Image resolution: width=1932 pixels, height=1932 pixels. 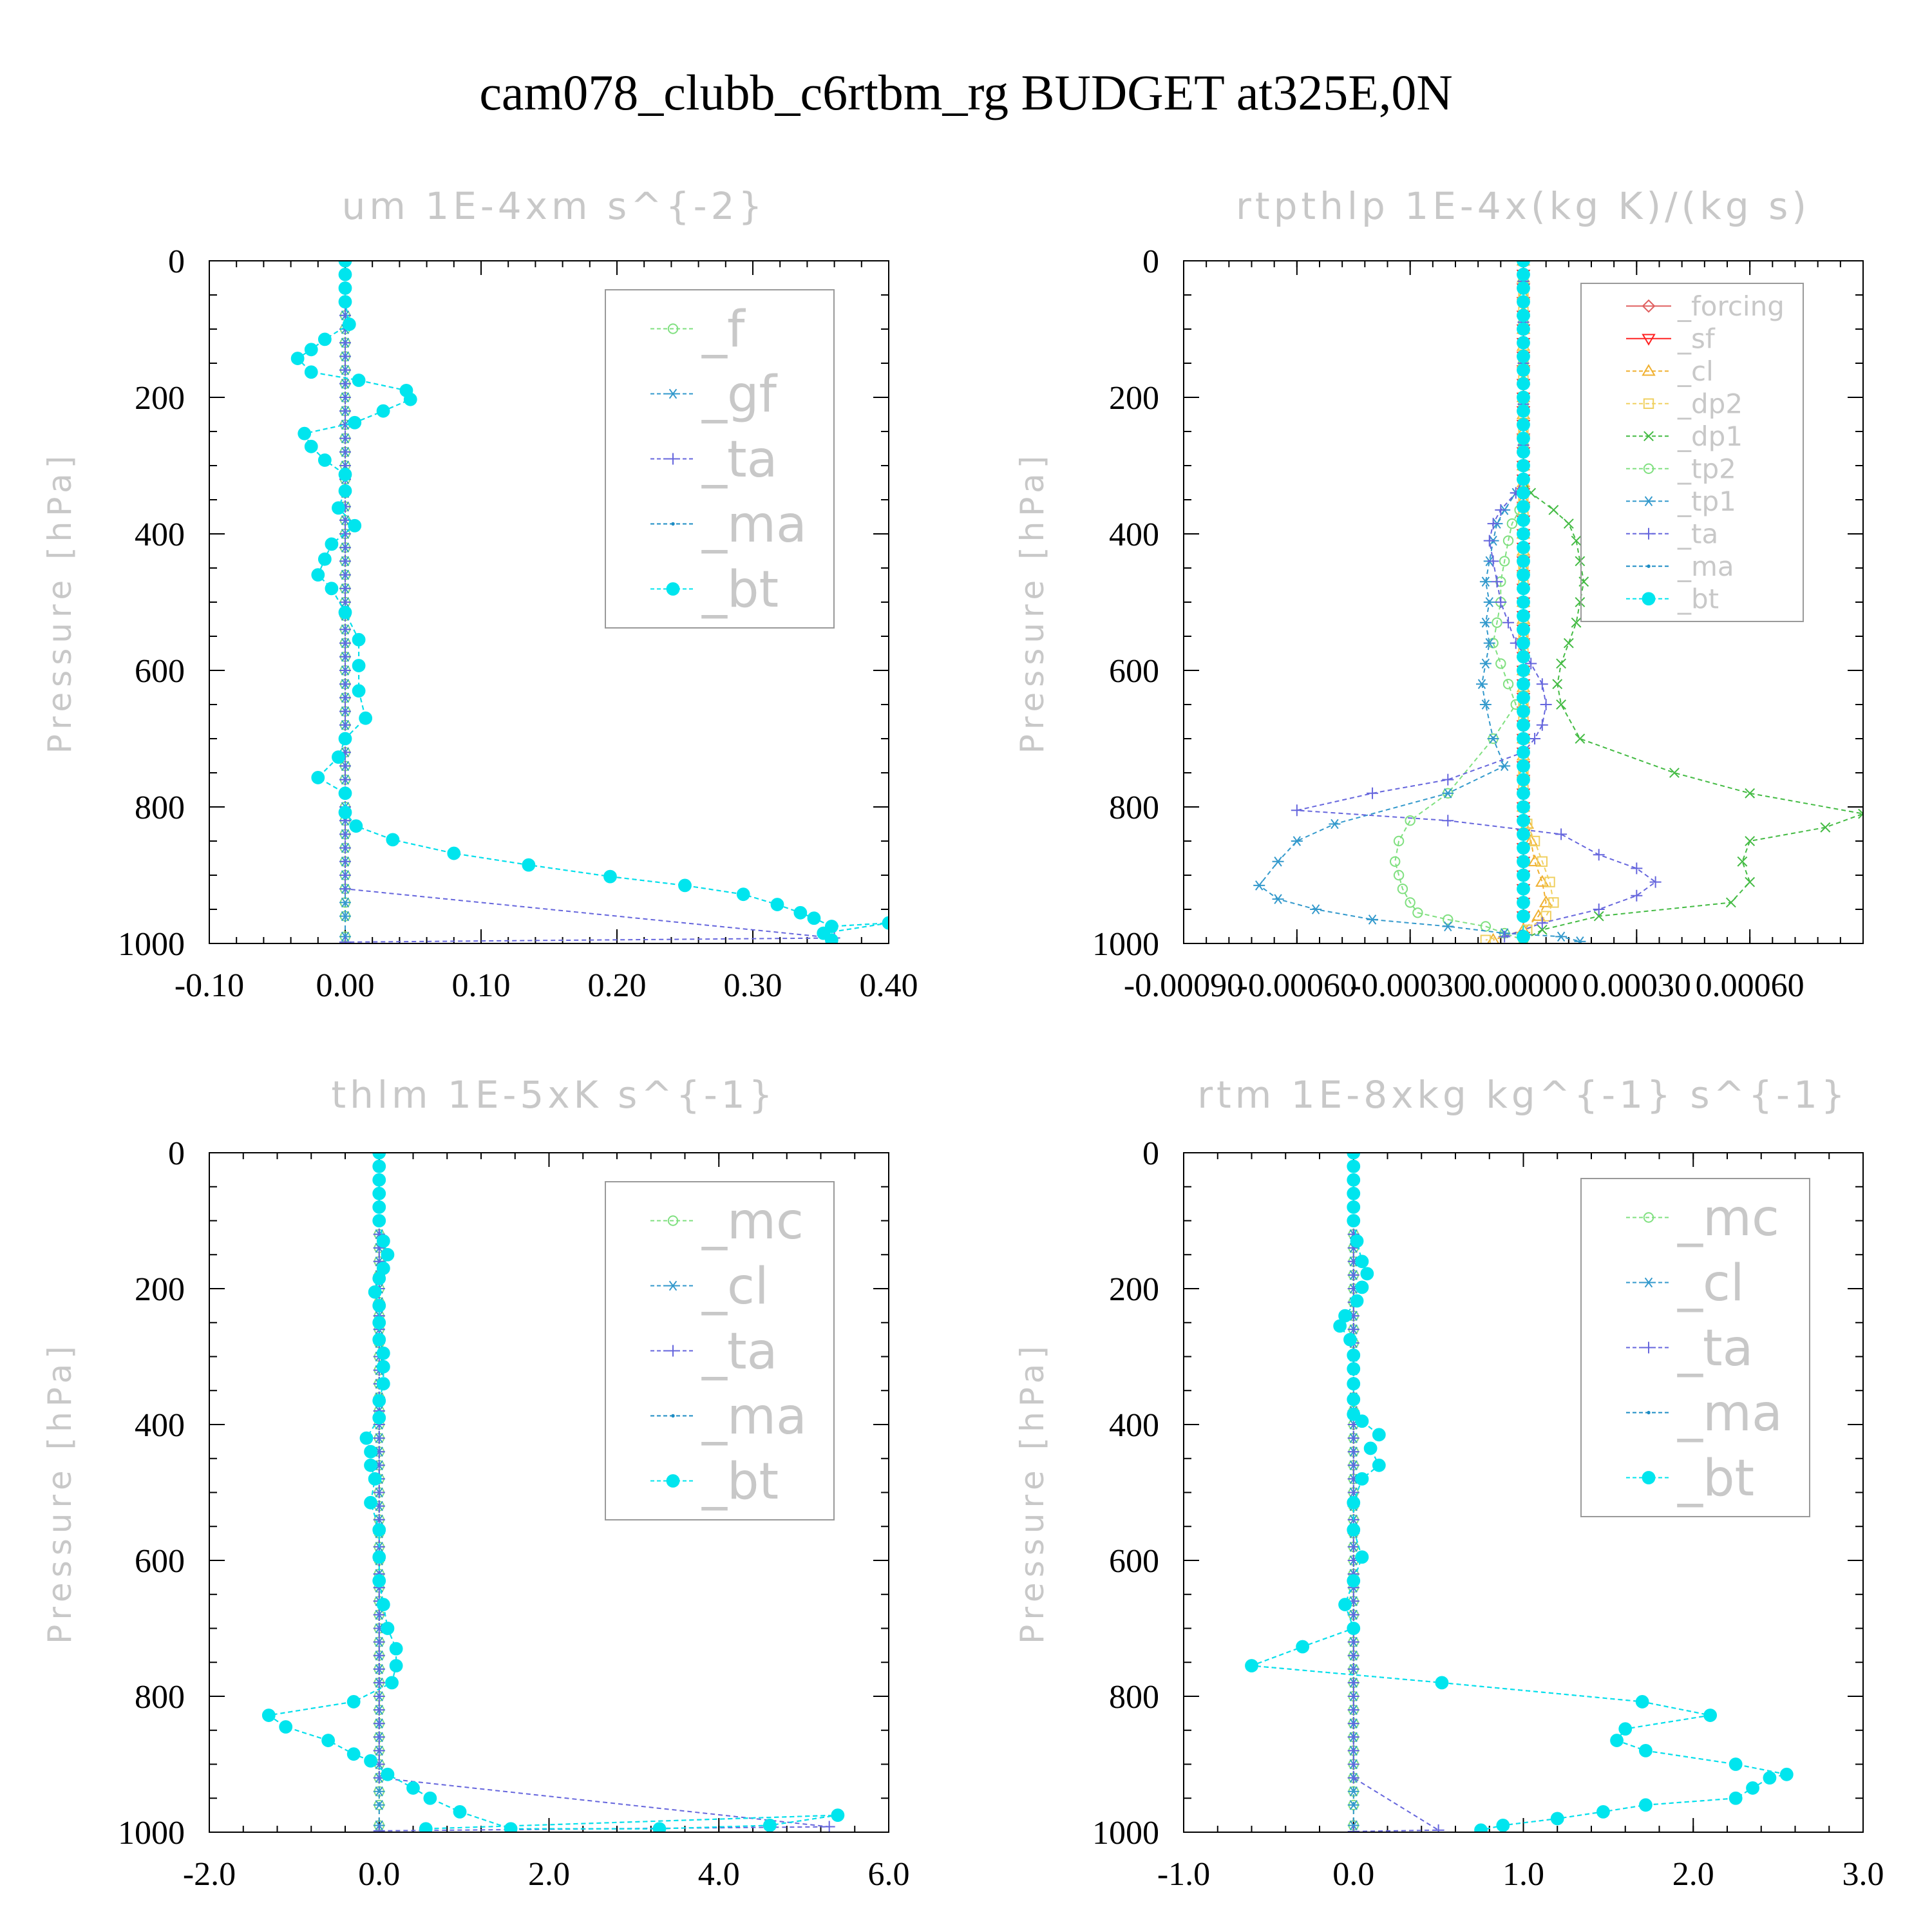 I want to click on y-tick-label: 0, so click(x=1150, y=261).